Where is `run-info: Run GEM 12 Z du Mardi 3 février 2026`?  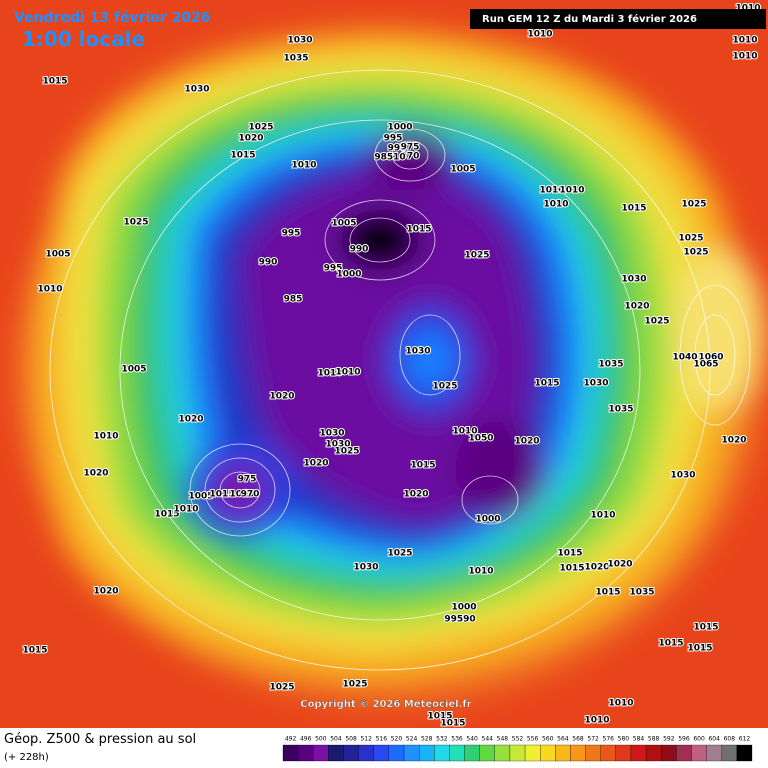 run-info: Run GEM 12 Z du Mardi 3 février 2026 is located at coordinates (589, 19).